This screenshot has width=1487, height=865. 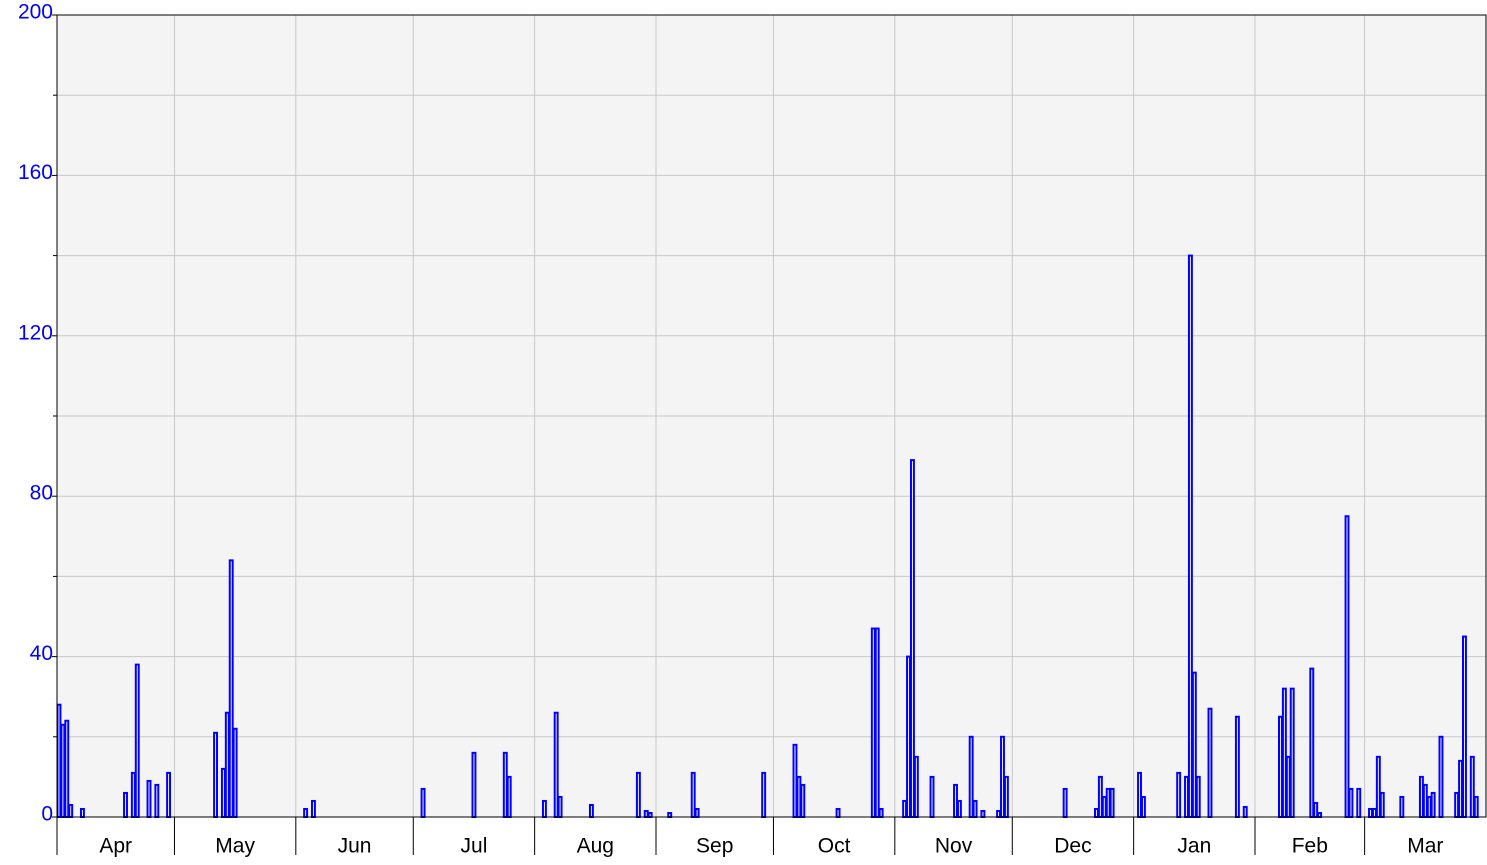 I want to click on x-tick-label: Sep, so click(x=714, y=846).